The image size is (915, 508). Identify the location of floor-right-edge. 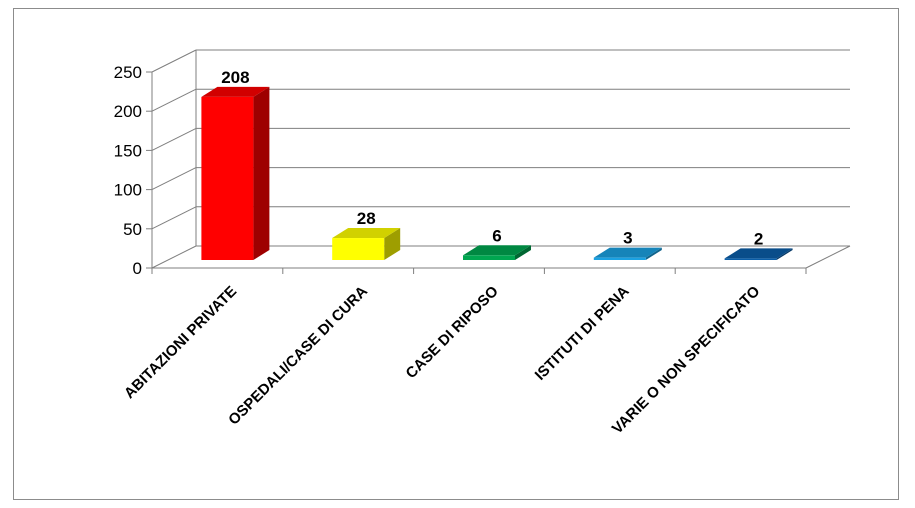
(828, 257).